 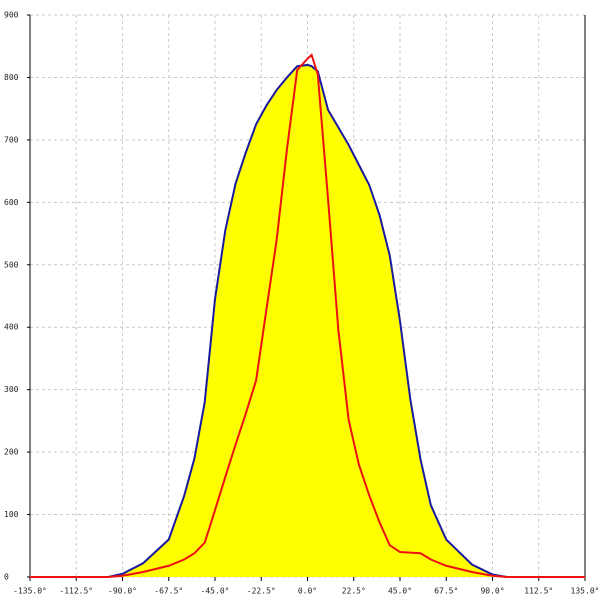 I want to click on x-tick-label: 0.0°, so click(x=307, y=591).